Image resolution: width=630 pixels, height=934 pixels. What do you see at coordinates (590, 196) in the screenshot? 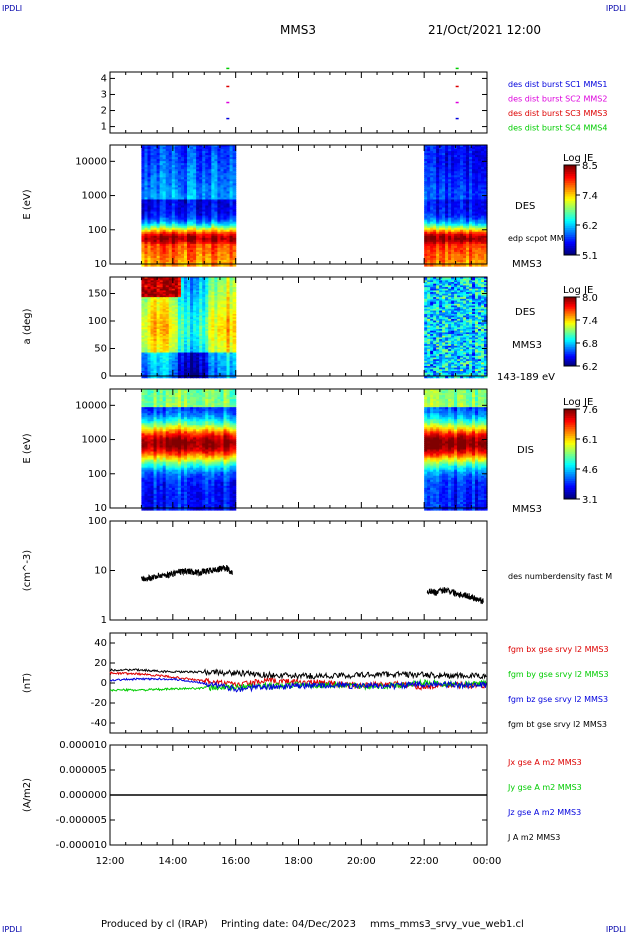
I see `des-e-colorbar-tick-label: 7.4` at bounding box center [590, 196].